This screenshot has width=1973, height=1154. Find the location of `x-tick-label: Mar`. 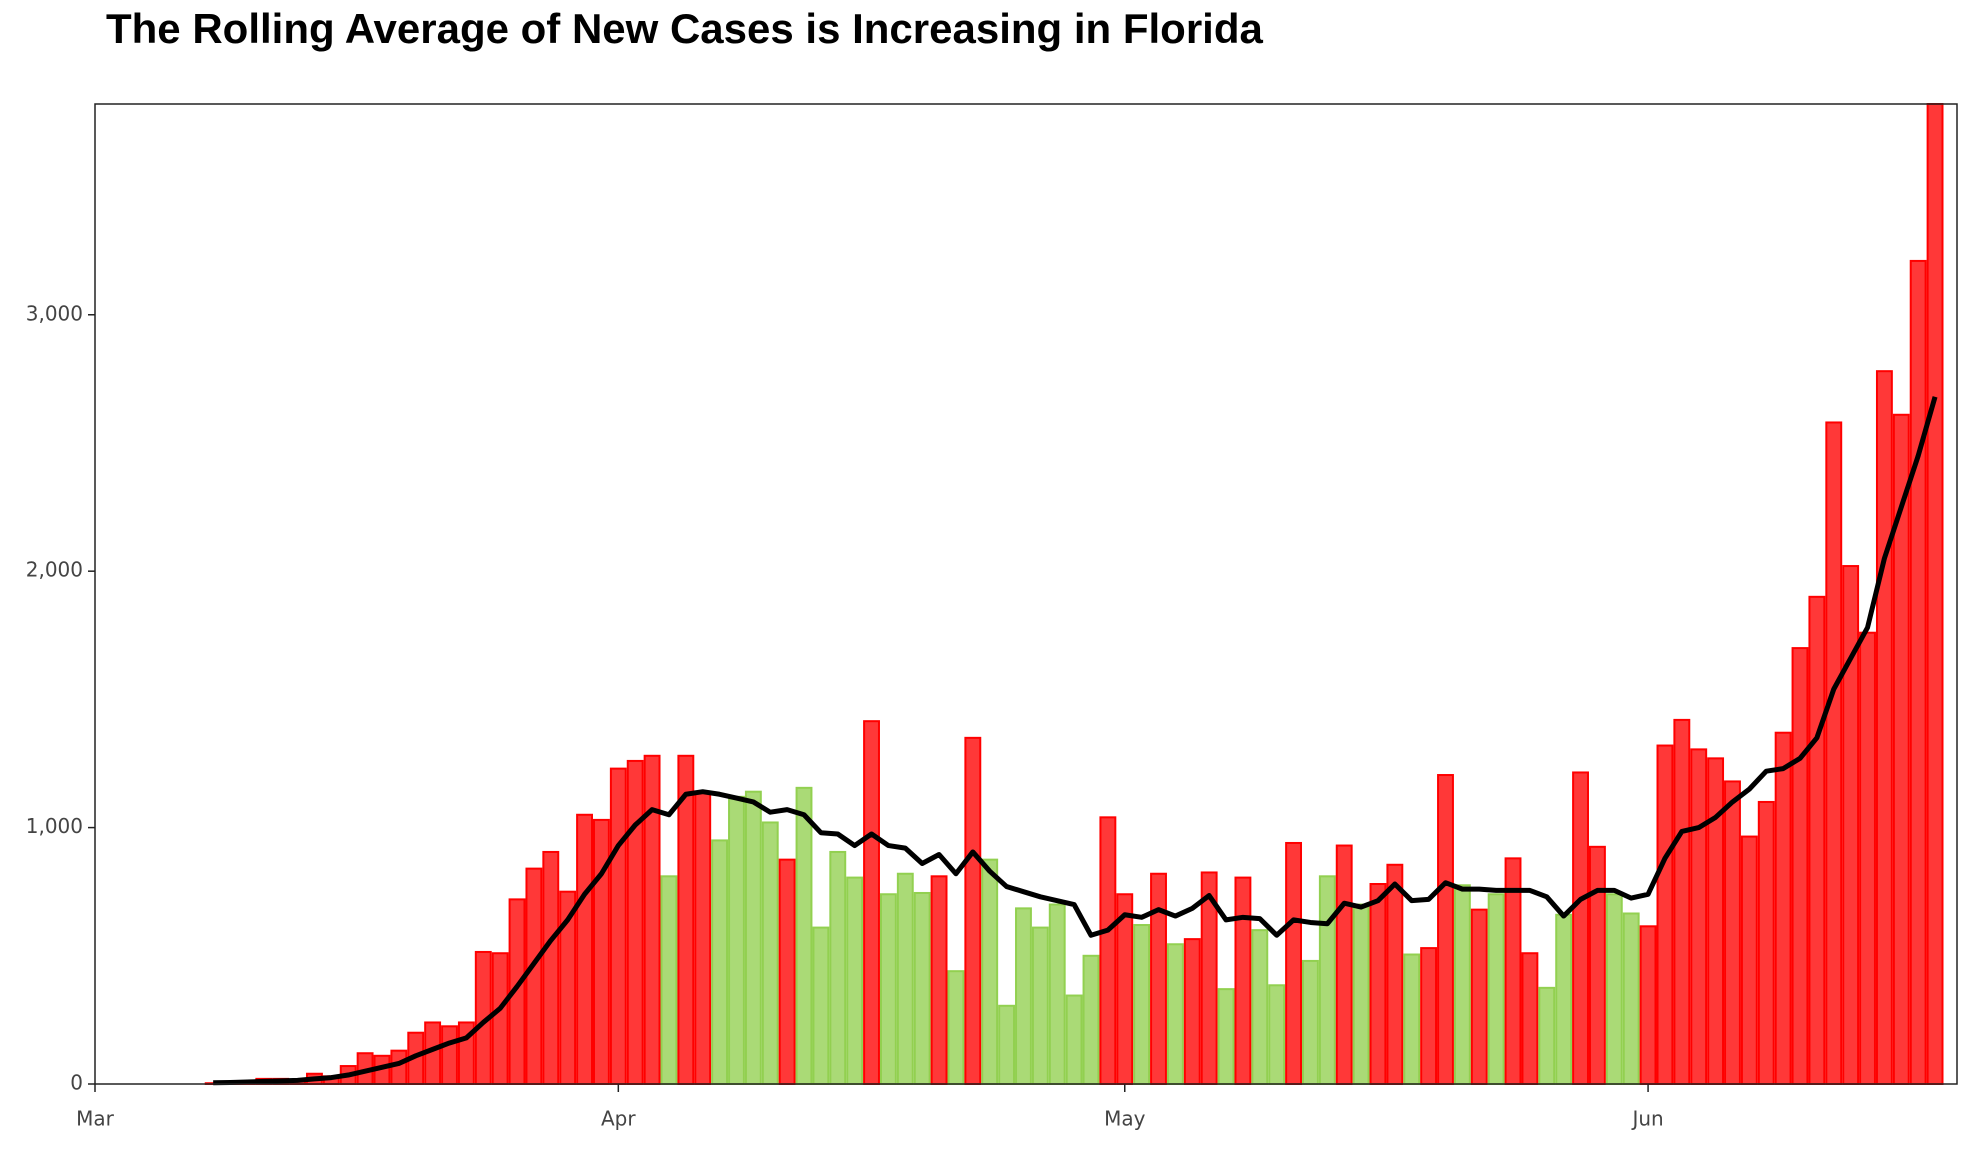

x-tick-label: Mar is located at coordinates (95, 1119).